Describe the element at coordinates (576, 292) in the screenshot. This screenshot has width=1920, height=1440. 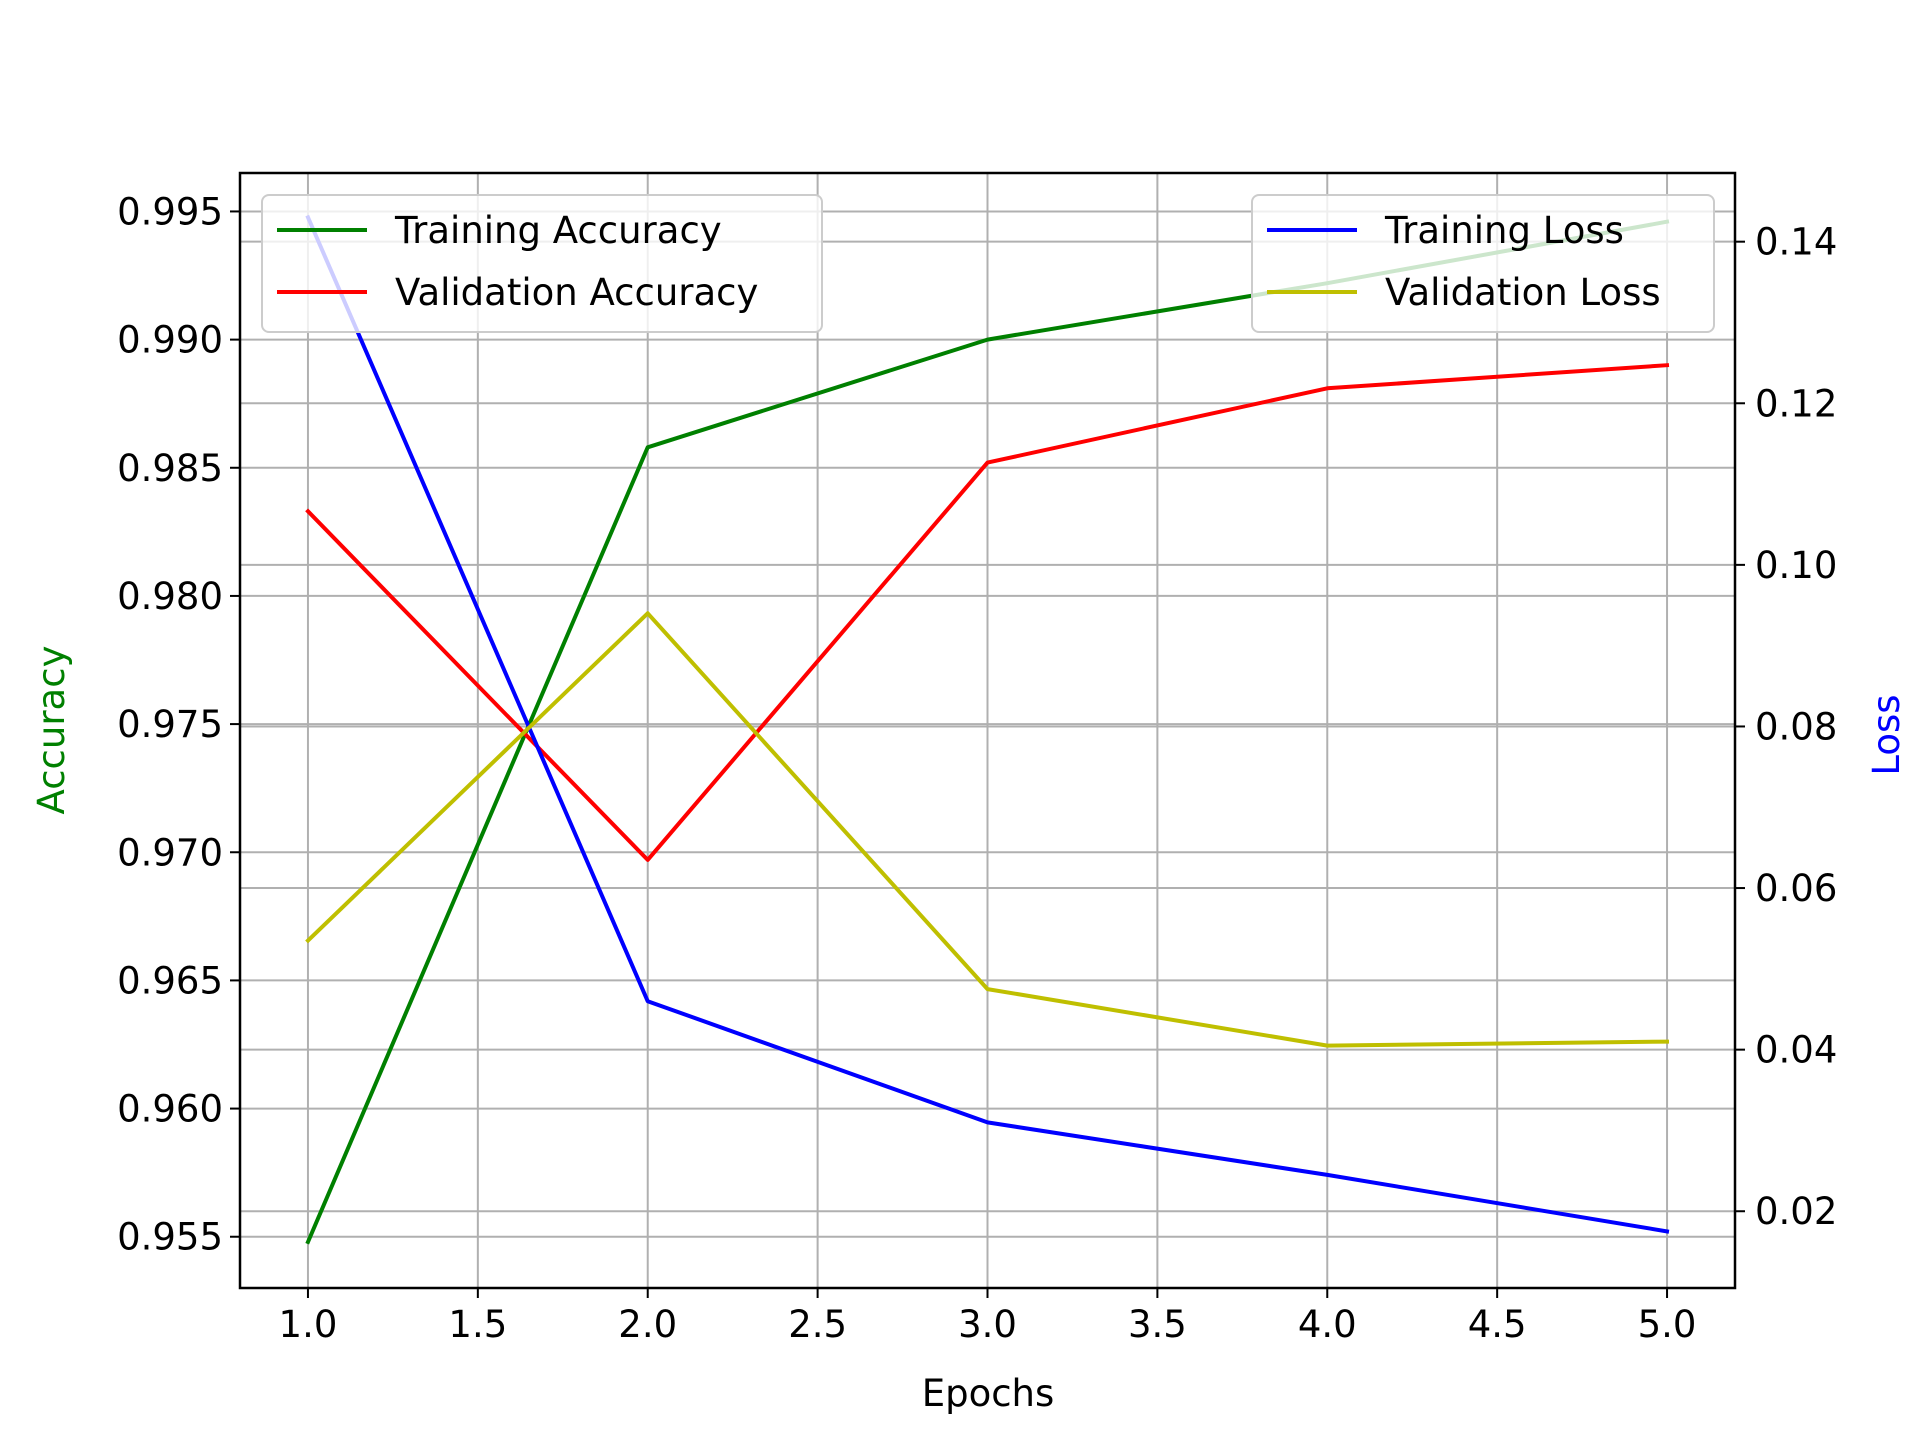
I see `legend-label-validation-accuracy: Validation Accuracy` at that location.